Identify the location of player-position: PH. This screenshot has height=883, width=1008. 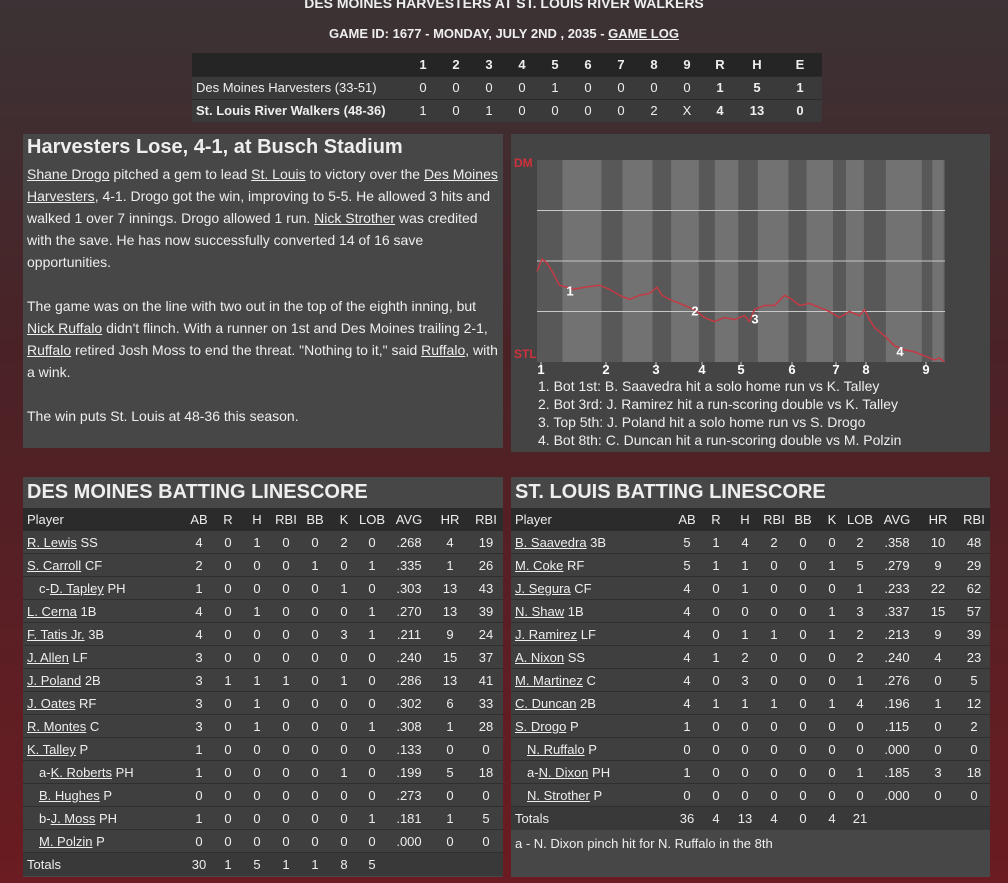
(116, 588).